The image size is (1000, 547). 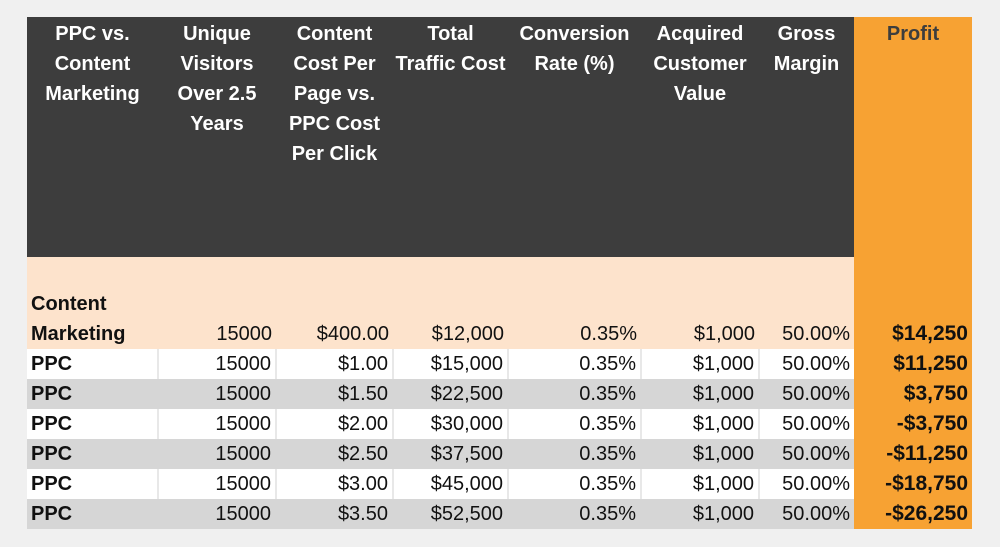 What do you see at coordinates (334, 514) in the screenshot?
I see `table-cell: $3.50` at bounding box center [334, 514].